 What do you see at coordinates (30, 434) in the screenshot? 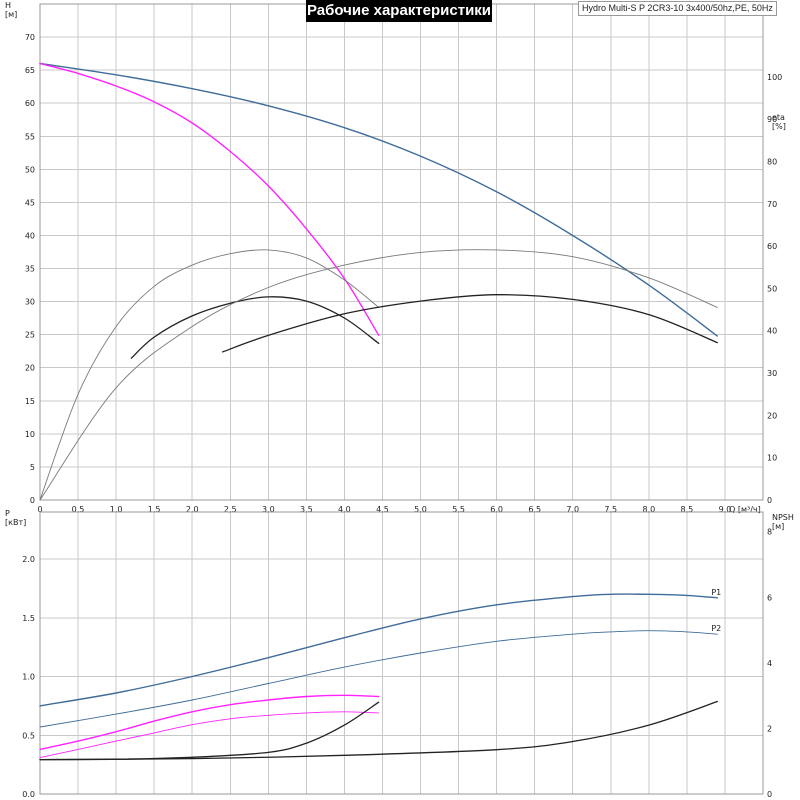
I see `y-tick-label: 10` at bounding box center [30, 434].